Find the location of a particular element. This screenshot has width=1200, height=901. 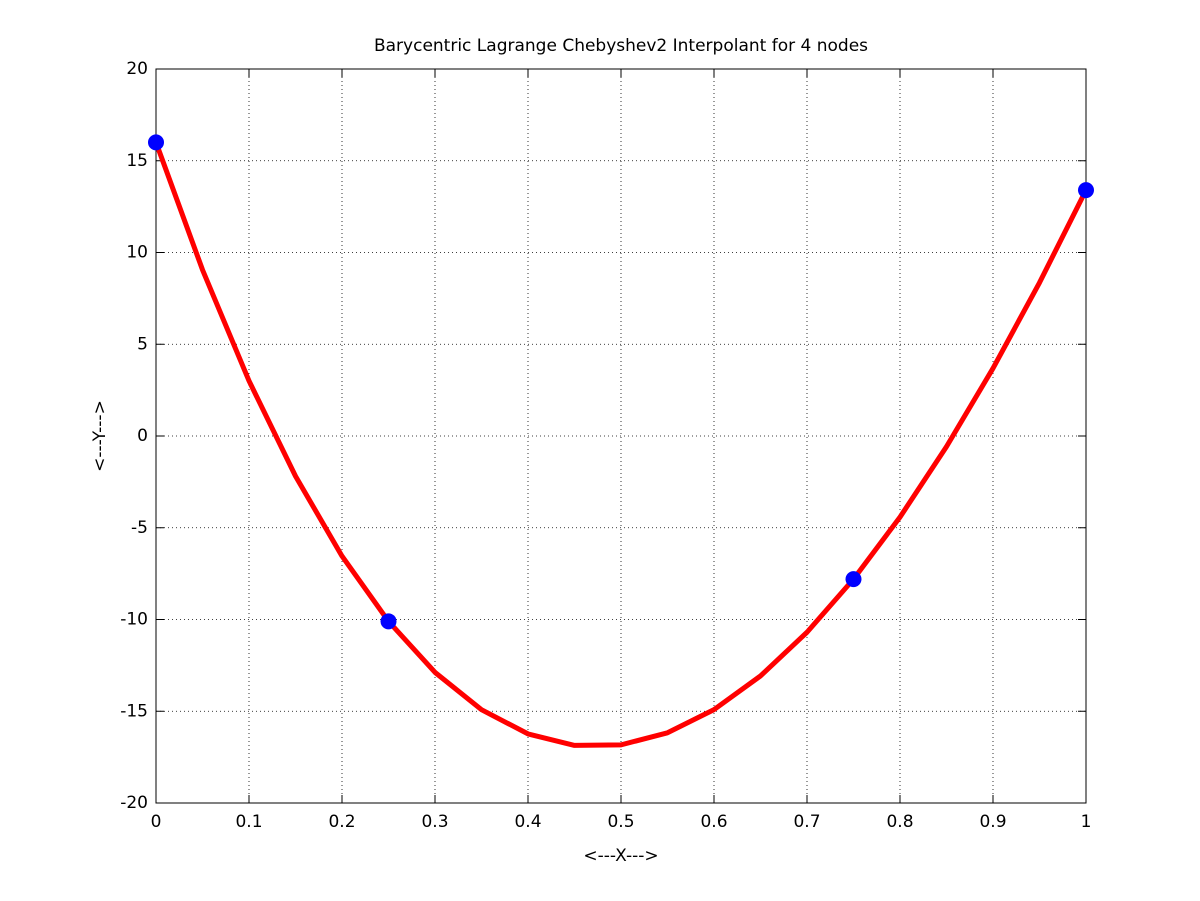

y-tick-label: -15 is located at coordinates (134, 711).